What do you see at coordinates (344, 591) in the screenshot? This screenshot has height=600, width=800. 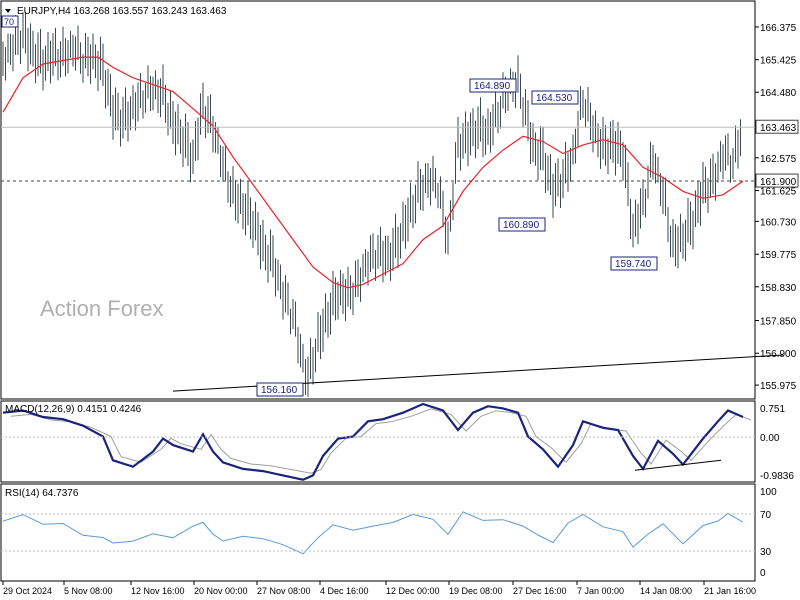 I see `x-tick-label: 4 Dec 16:00` at bounding box center [344, 591].